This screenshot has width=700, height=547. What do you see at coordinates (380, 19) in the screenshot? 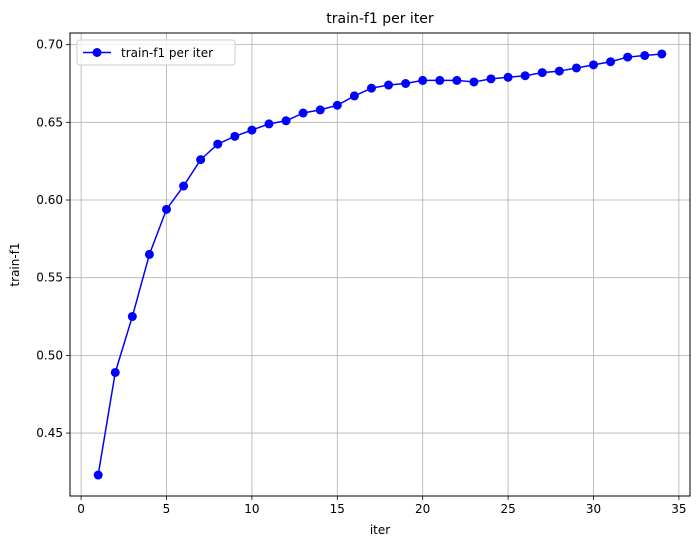
I see `chart-title: train-f1 per iter` at bounding box center [380, 19].